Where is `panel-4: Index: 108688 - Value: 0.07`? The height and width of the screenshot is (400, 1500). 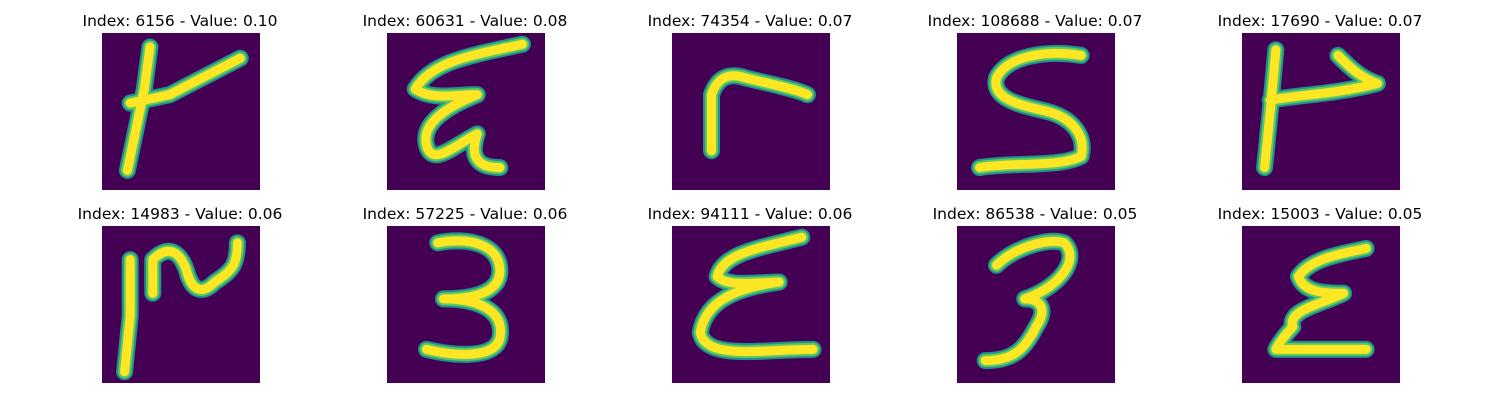 panel-4: Index: 108688 - Value: 0.07 is located at coordinates (1035, 104).